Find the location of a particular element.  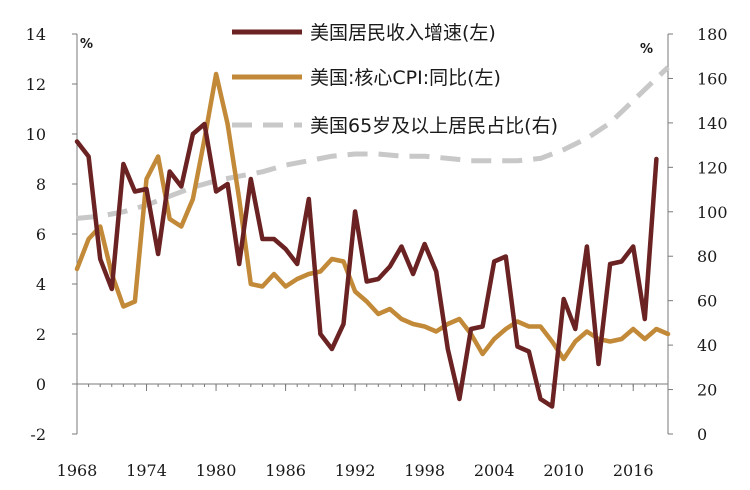

y-right-tick-label: 180 is located at coordinates (712, 34).